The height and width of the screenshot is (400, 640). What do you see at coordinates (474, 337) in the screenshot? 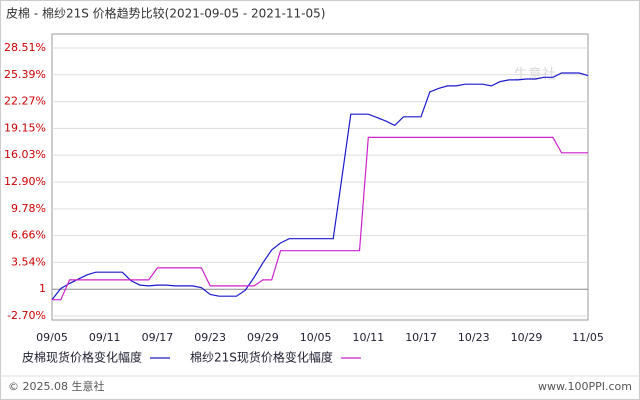
I see `x-tick-label: 10/23` at bounding box center [474, 337].